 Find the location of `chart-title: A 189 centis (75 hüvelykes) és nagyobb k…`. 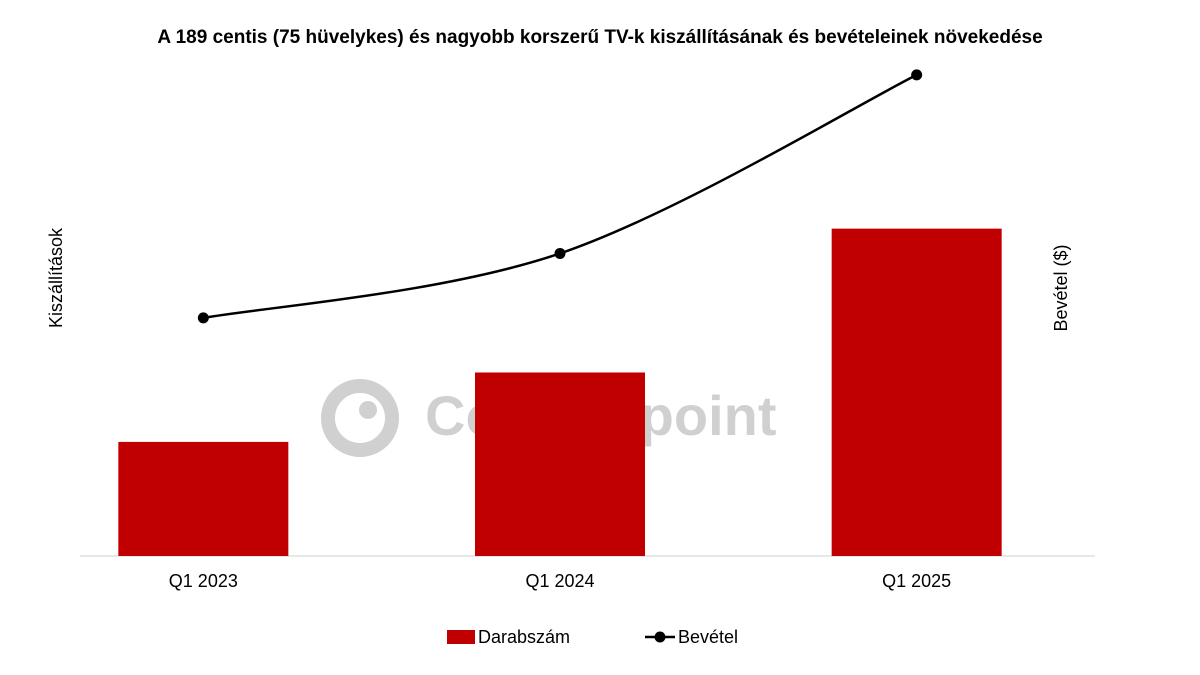

chart-title: A 189 centis (75 hüvelykes) és nagyobb k… is located at coordinates (599, 37).